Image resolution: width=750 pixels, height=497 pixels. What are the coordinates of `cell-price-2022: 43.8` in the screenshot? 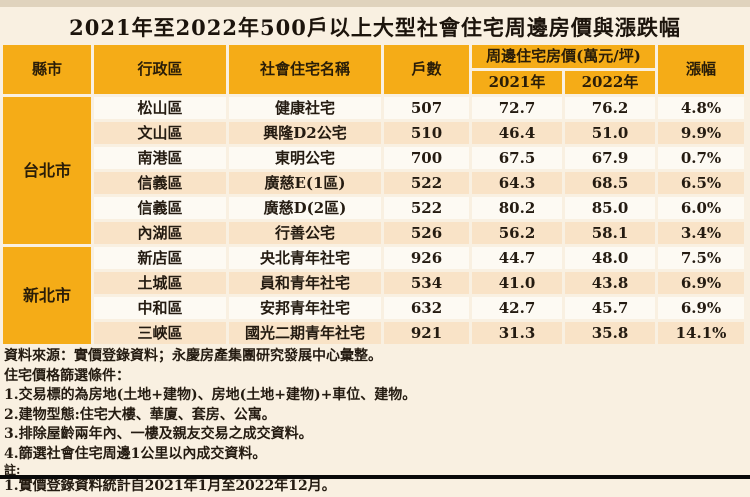 It's located at (610, 283).